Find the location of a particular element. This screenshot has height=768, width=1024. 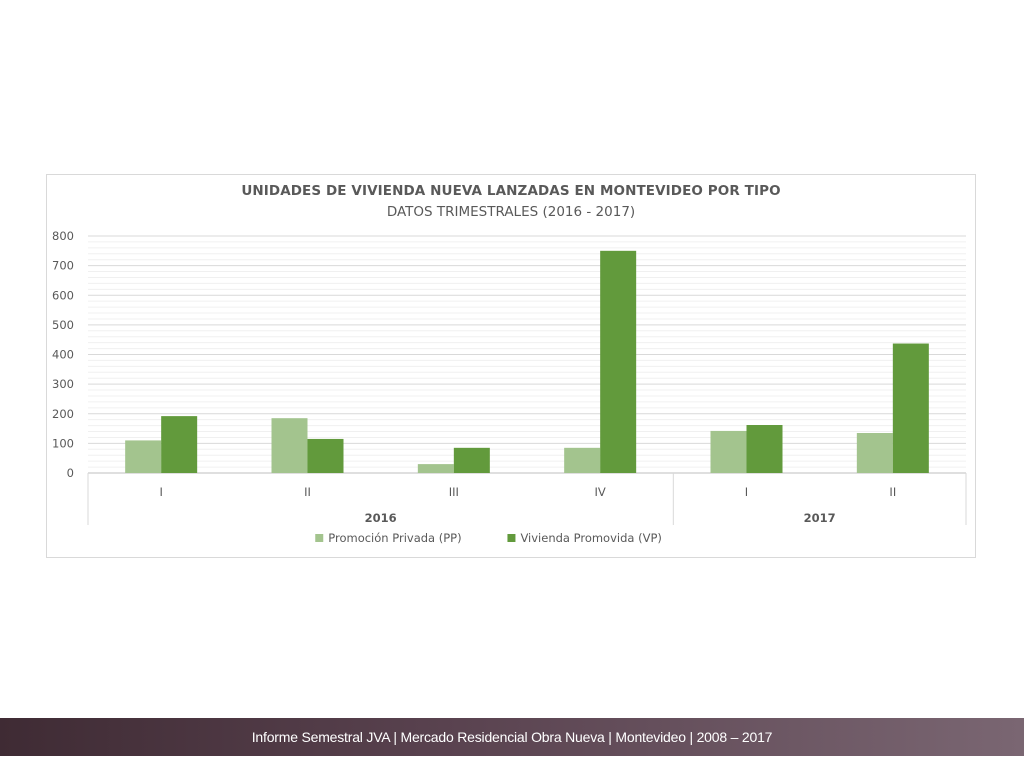

y-tick-label: 800 is located at coordinates (63, 236).